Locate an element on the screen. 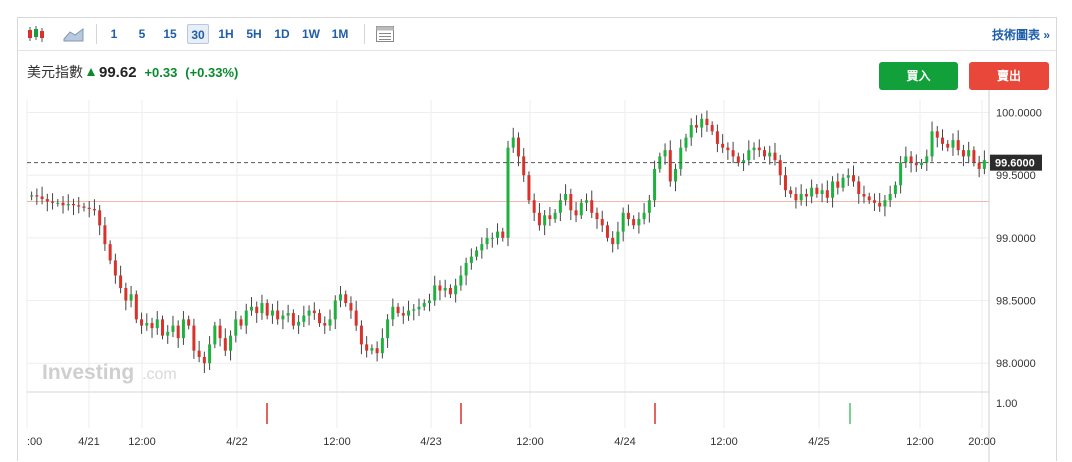 The width and height of the screenshot is (1072, 462). interval-15: 15 is located at coordinates (170, 34).